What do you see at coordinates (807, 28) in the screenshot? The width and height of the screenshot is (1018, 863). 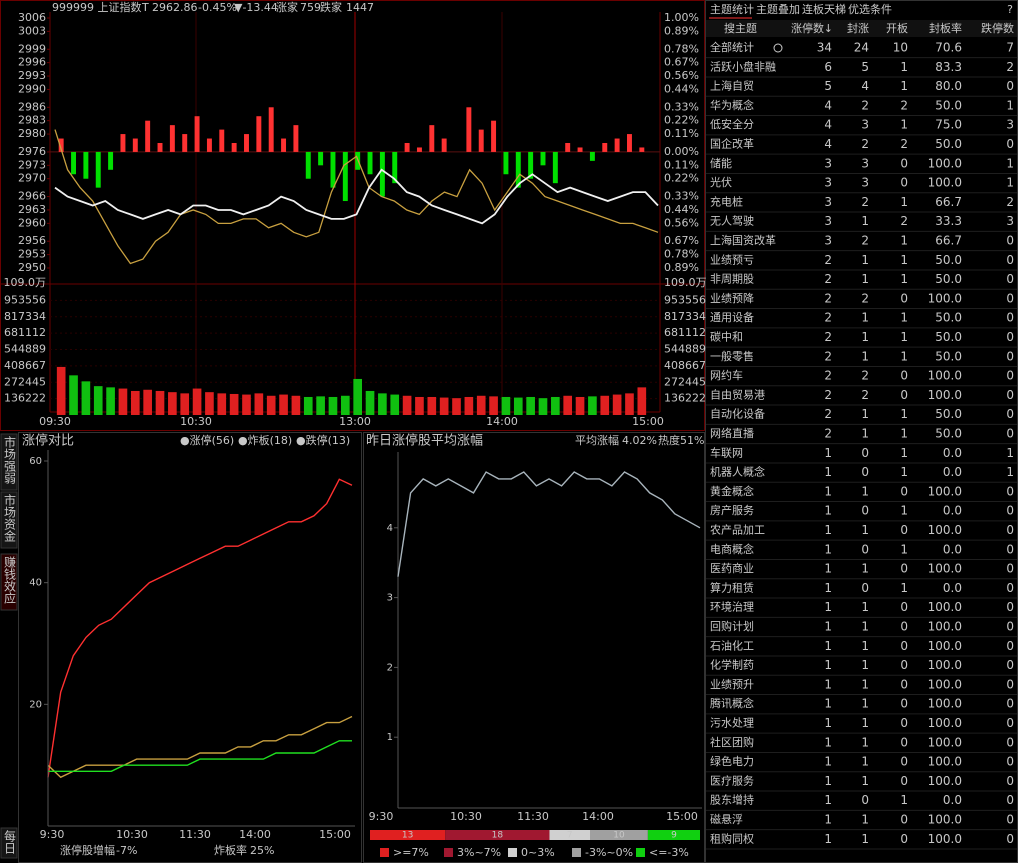 I see `column-header: 涨停数` at bounding box center [807, 28].